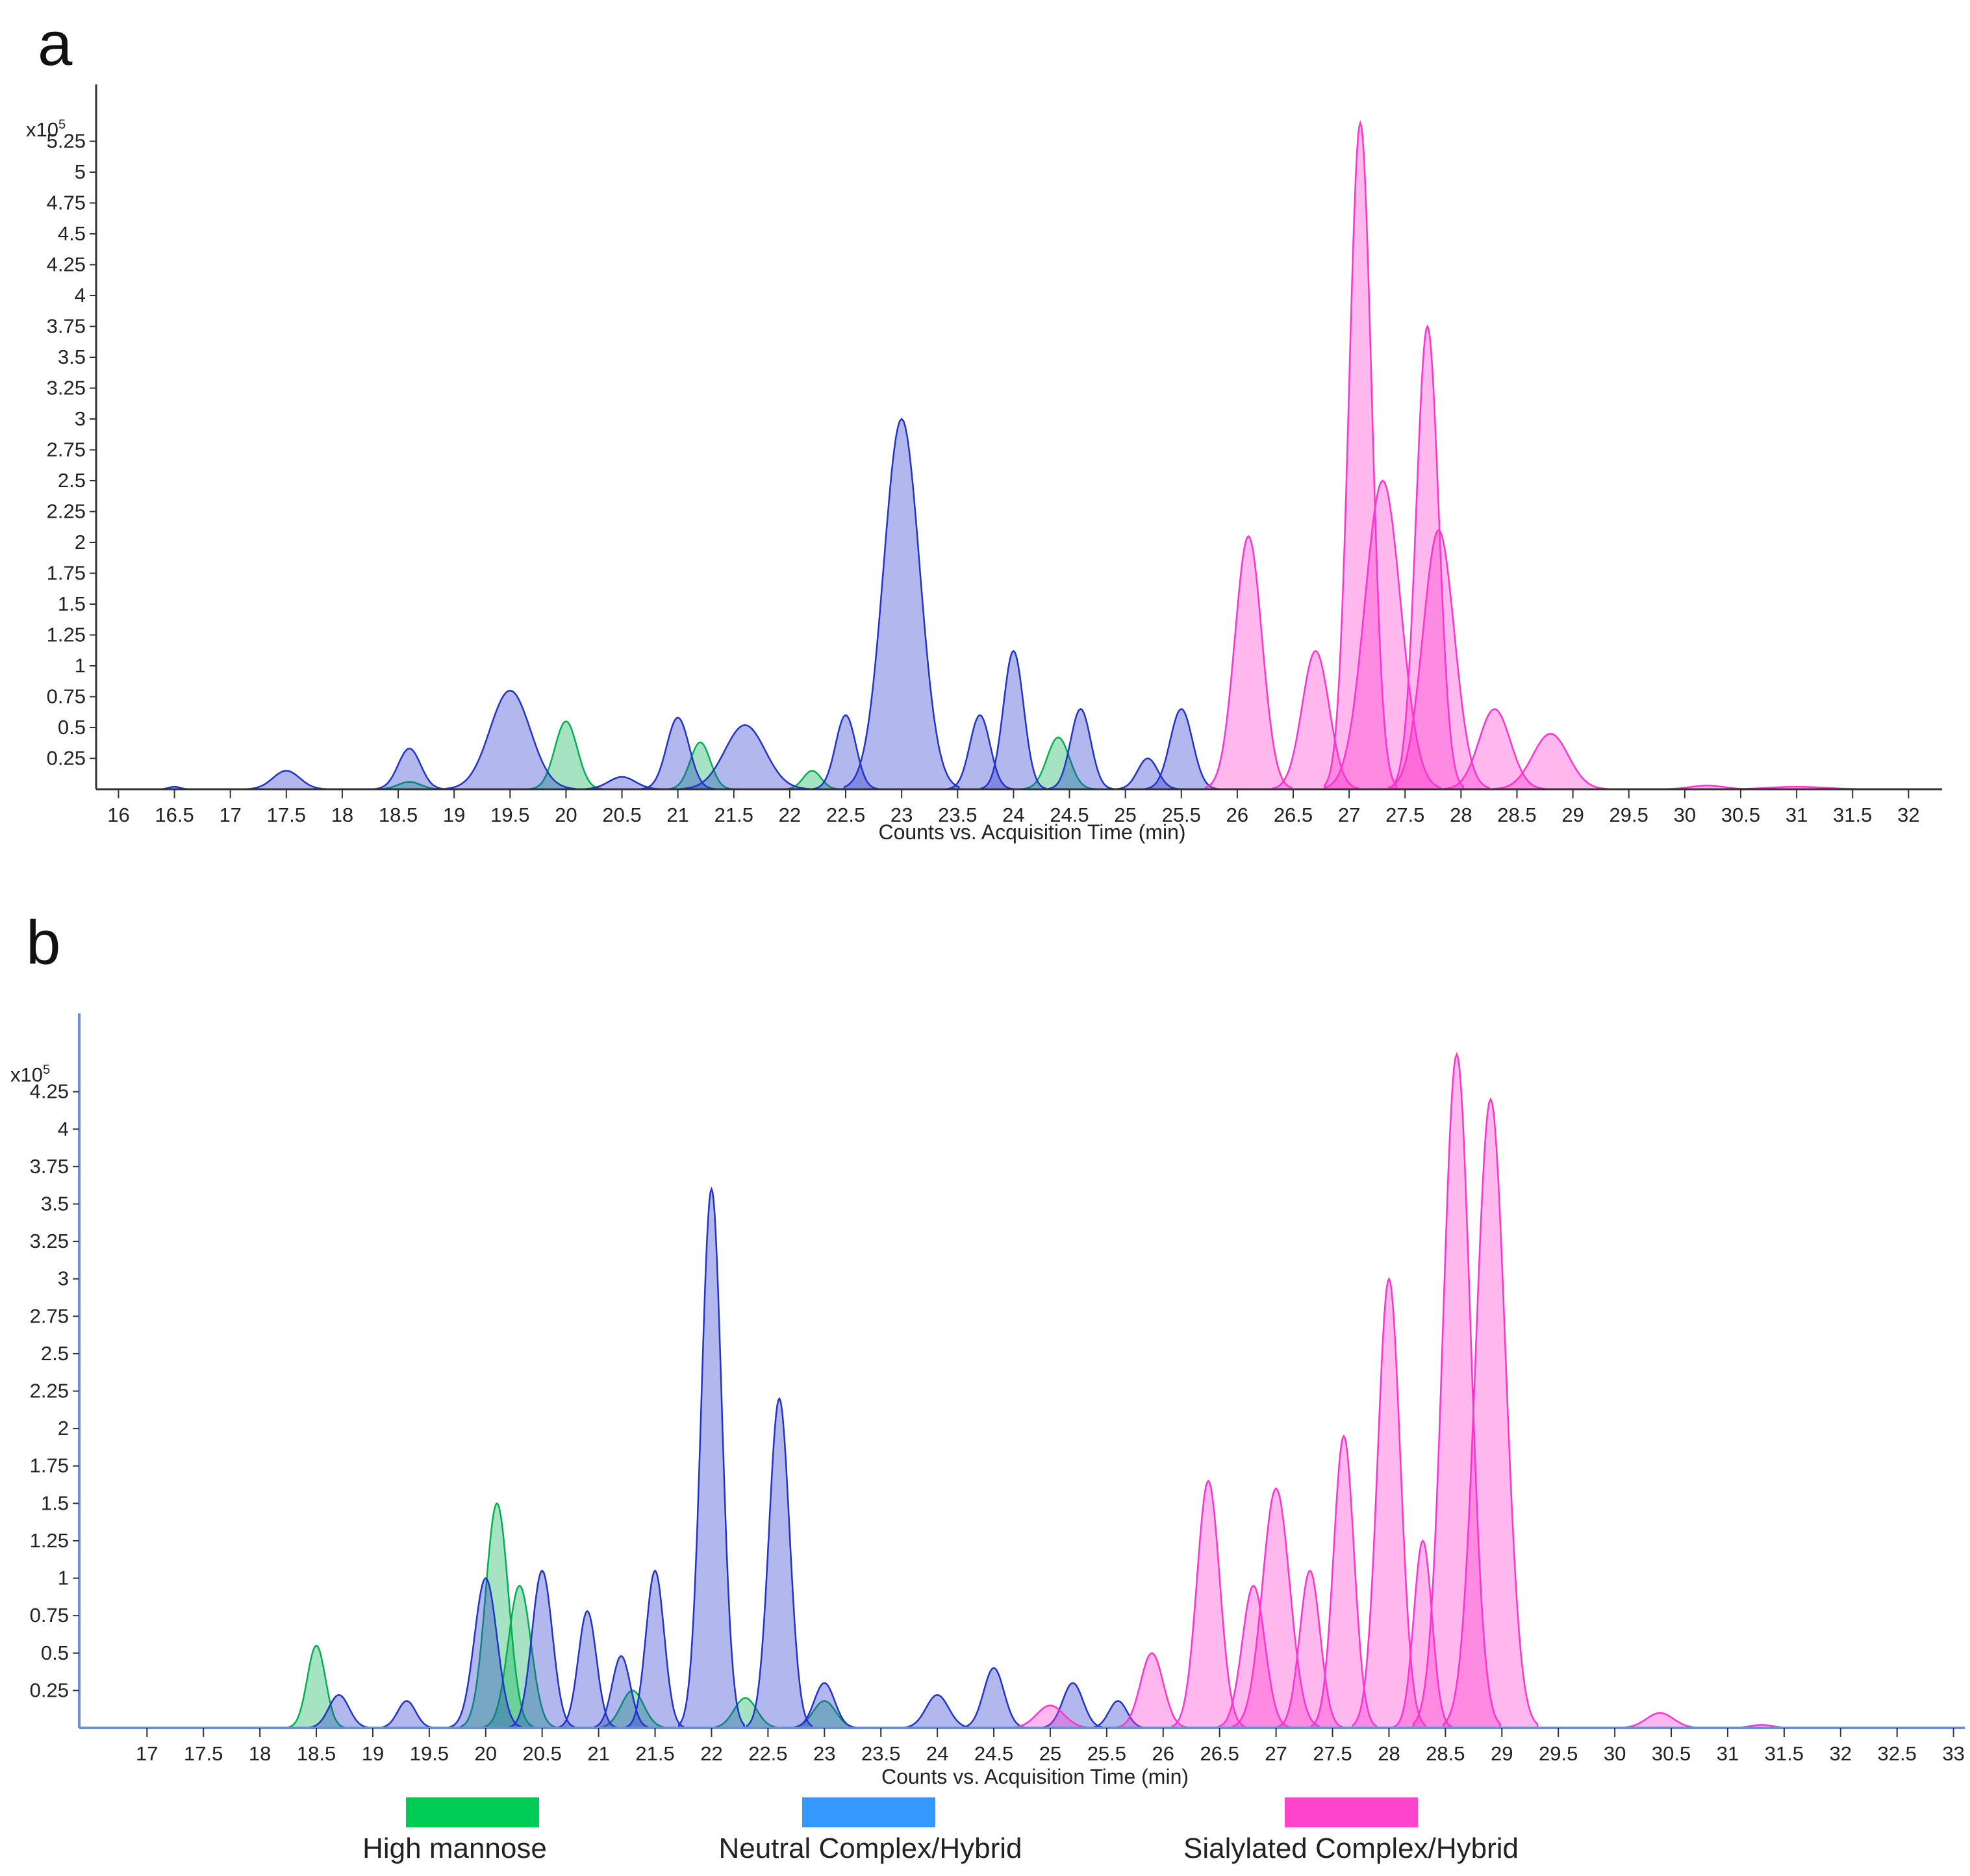  Describe the element at coordinates (42, 129) in the screenshot. I see `chart-a-y-multiplier-base: x10` at that location.